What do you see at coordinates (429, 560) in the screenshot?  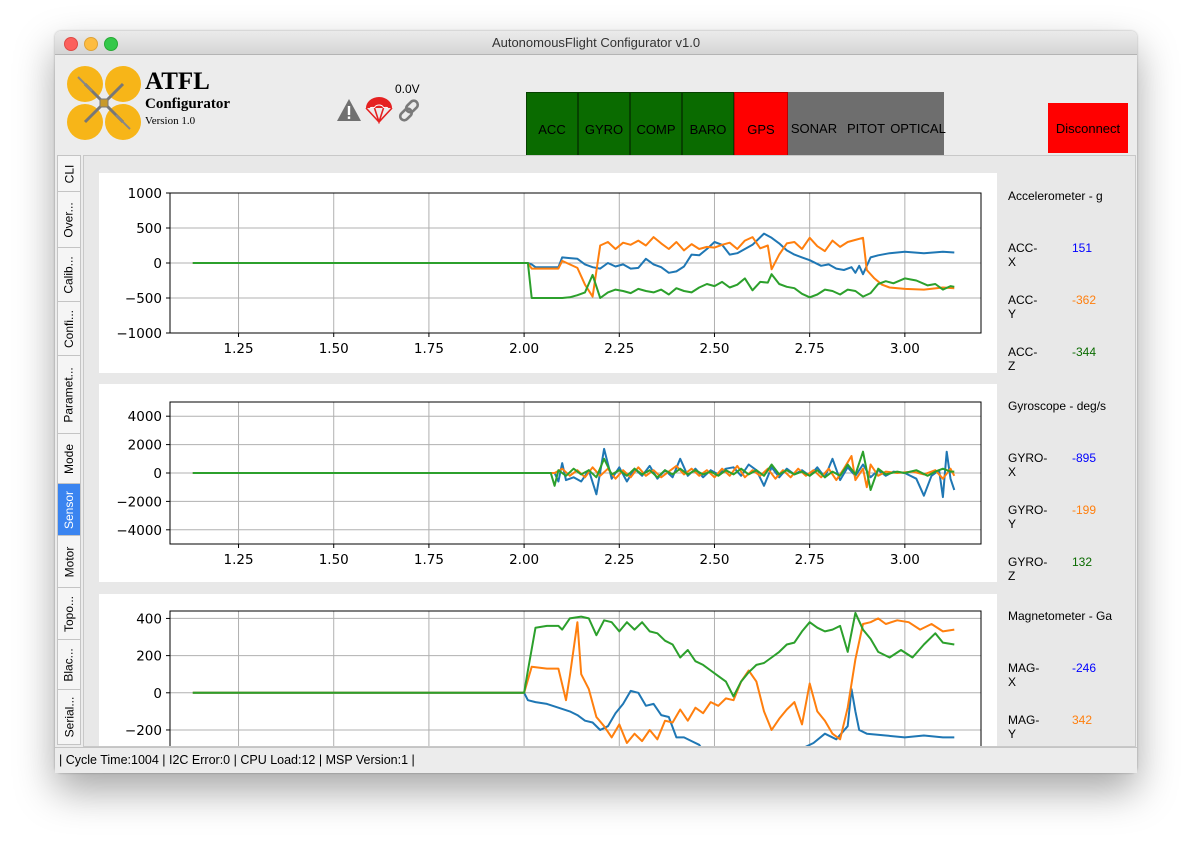 I see `x-tick-label: 1.75` at bounding box center [429, 560].